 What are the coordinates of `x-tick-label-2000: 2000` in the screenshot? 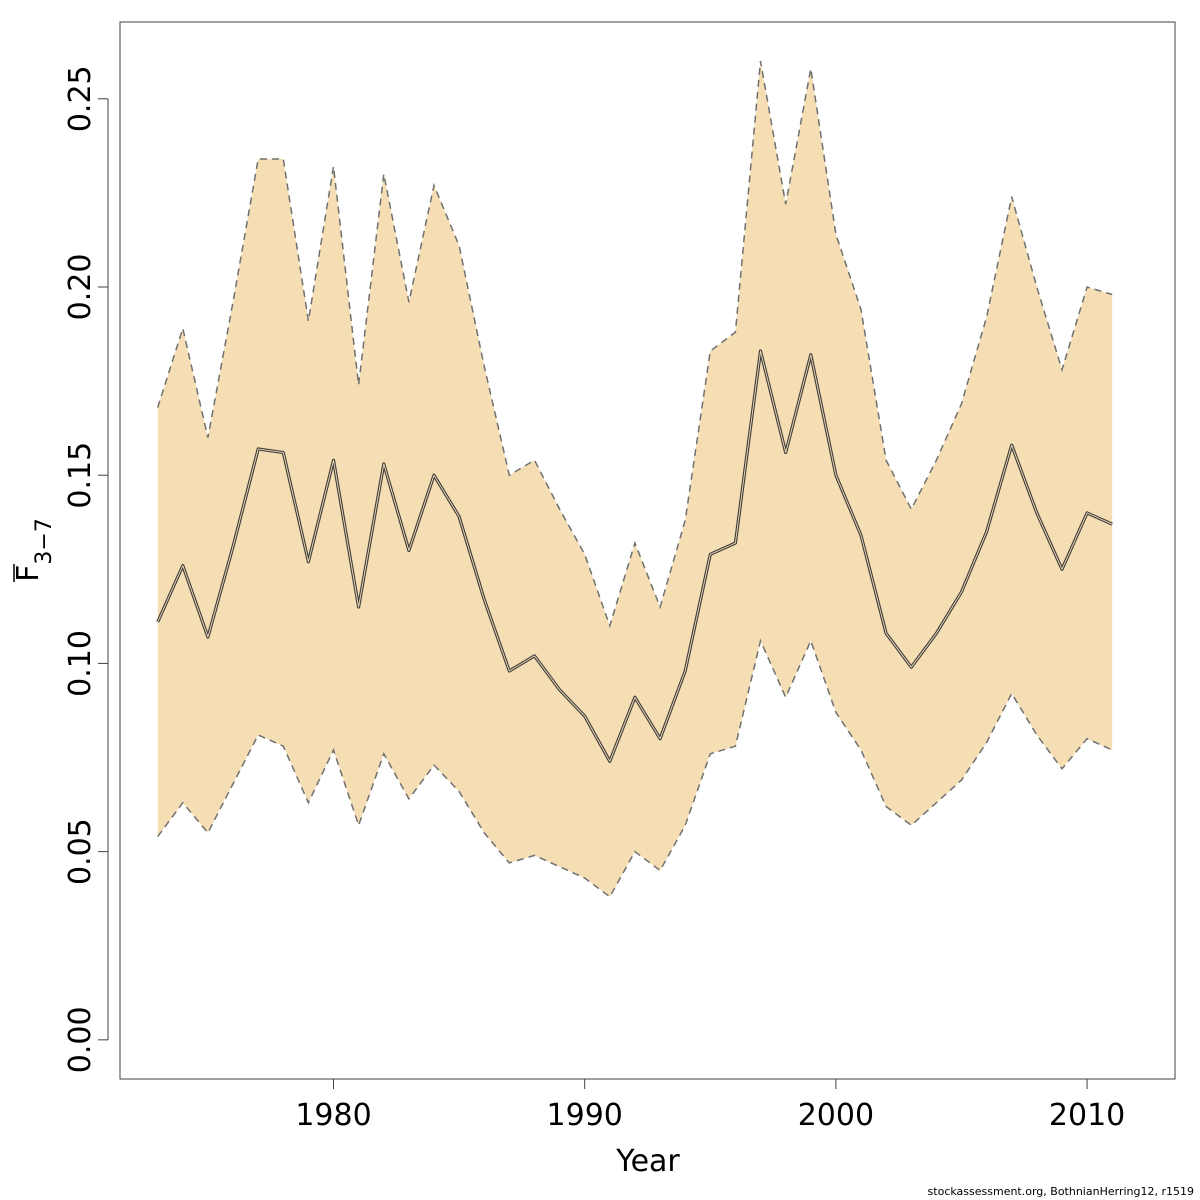 It's located at (836, 1115).